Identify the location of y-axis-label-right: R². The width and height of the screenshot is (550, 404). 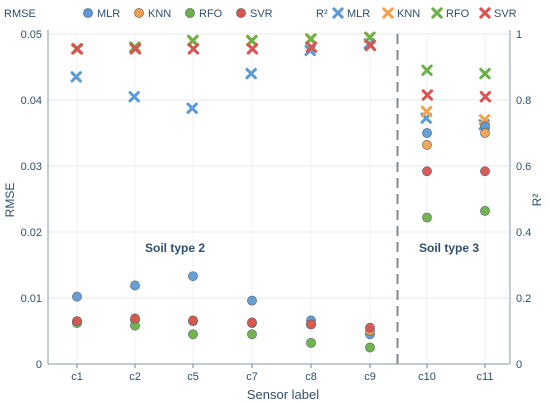
(537, 200).